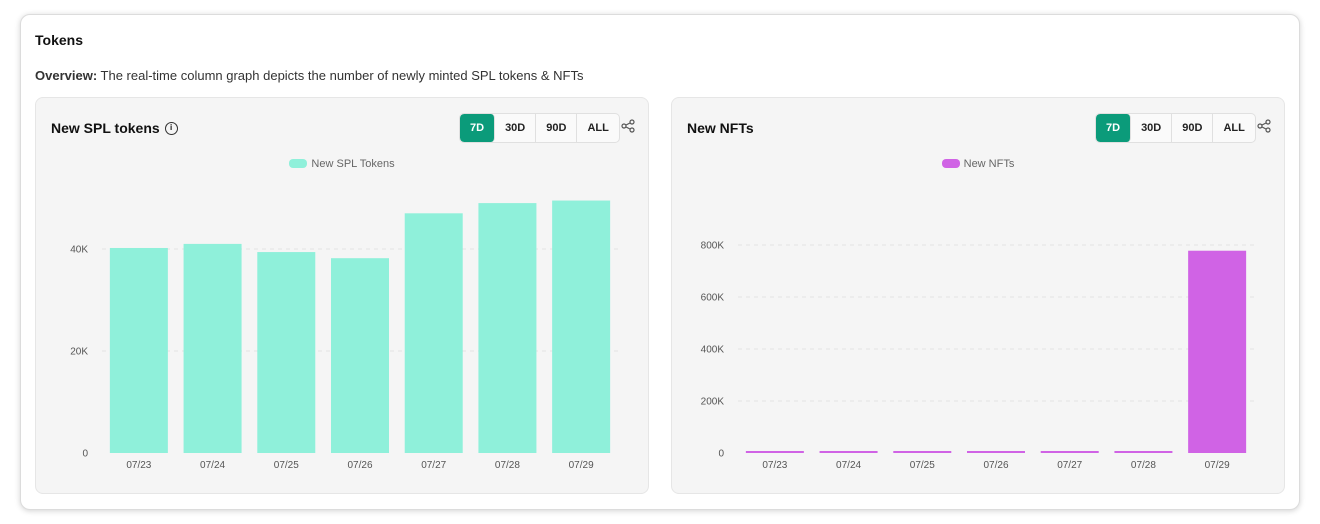 This screenshot has width=1320, height=524. What do you see at coordinates (713, 402) in the screenshot?
I see `y-tick-label: 200K` at bounding box center [713, 402].